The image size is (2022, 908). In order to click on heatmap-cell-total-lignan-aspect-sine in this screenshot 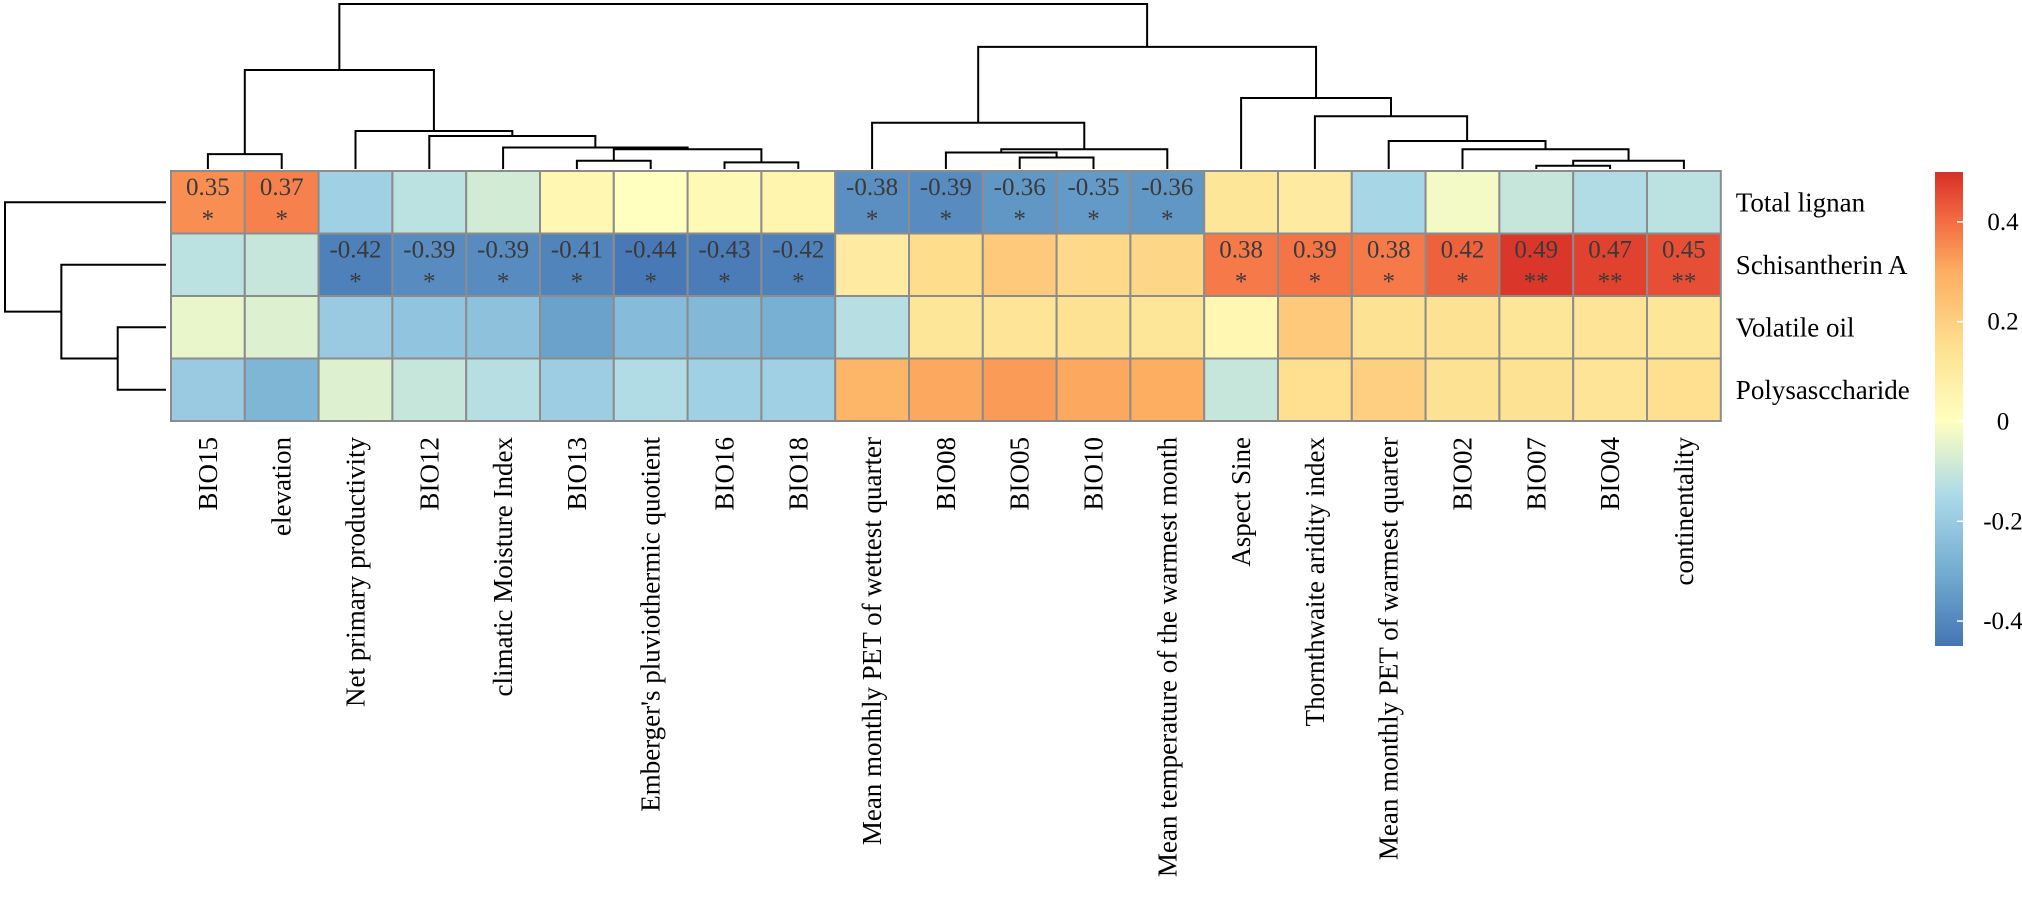, I will do `click(1241, 202)`.